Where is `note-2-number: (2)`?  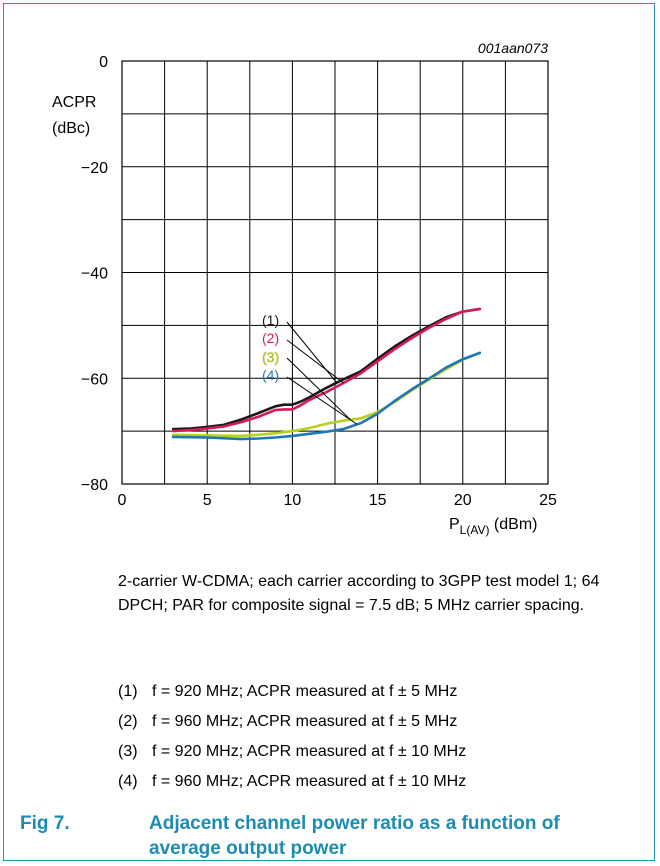
note-2-number: (2) is located at coordinates (128, 721).